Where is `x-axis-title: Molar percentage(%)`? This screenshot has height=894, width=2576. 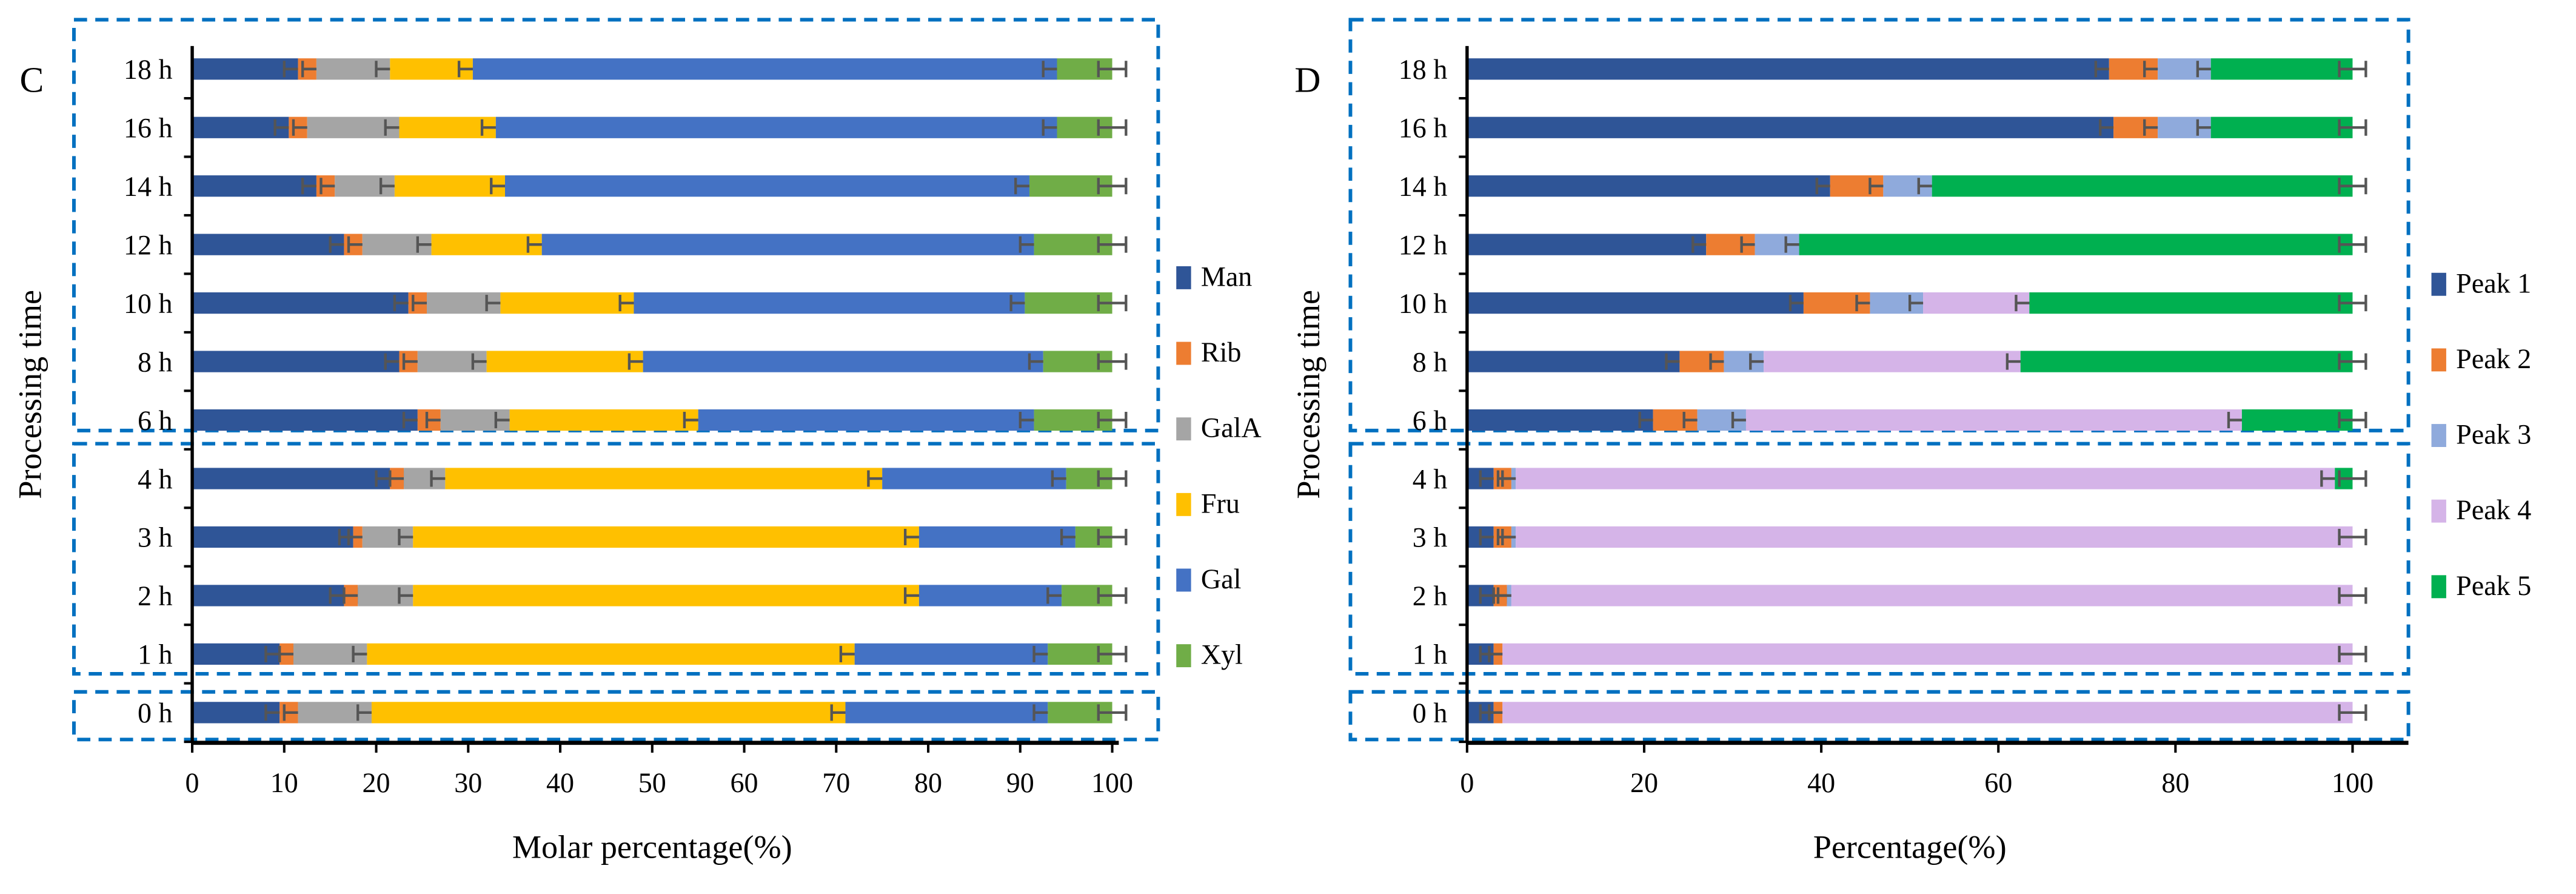 x-axis-title: Molar percentage(%) is located at coordinates (652, 846).